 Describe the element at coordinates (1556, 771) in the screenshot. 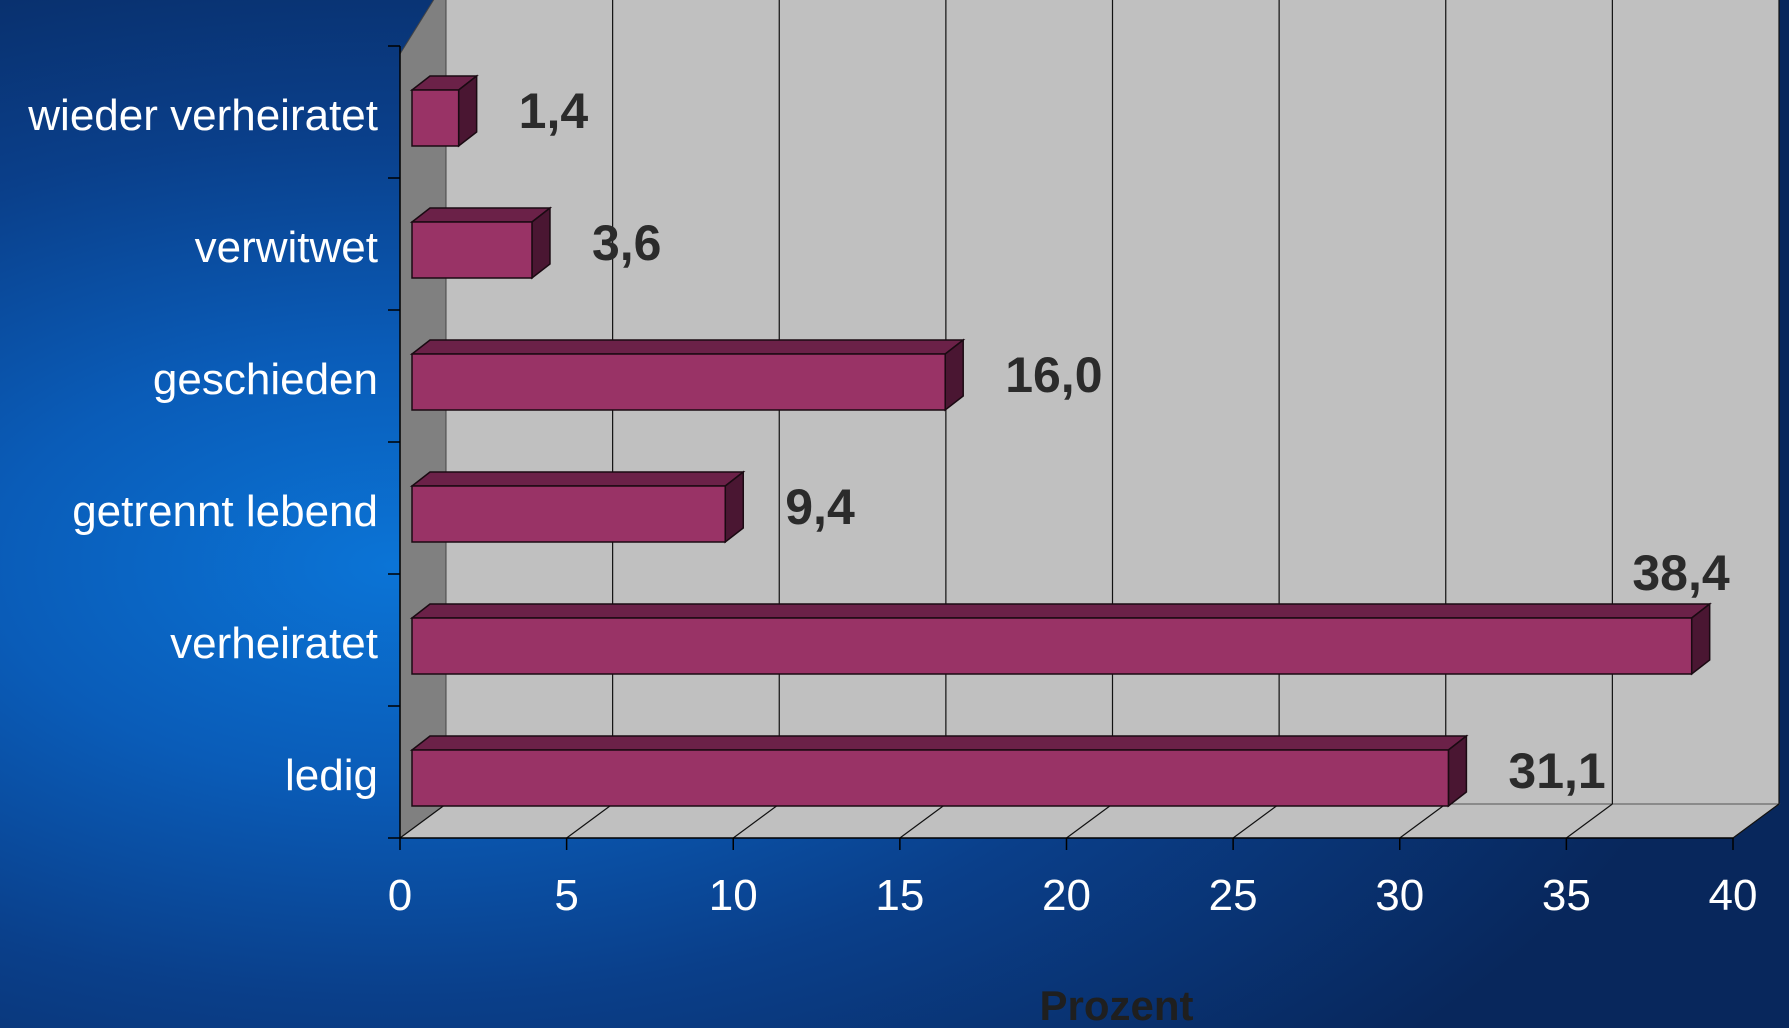

I see `data-label: 31,1` at that location.